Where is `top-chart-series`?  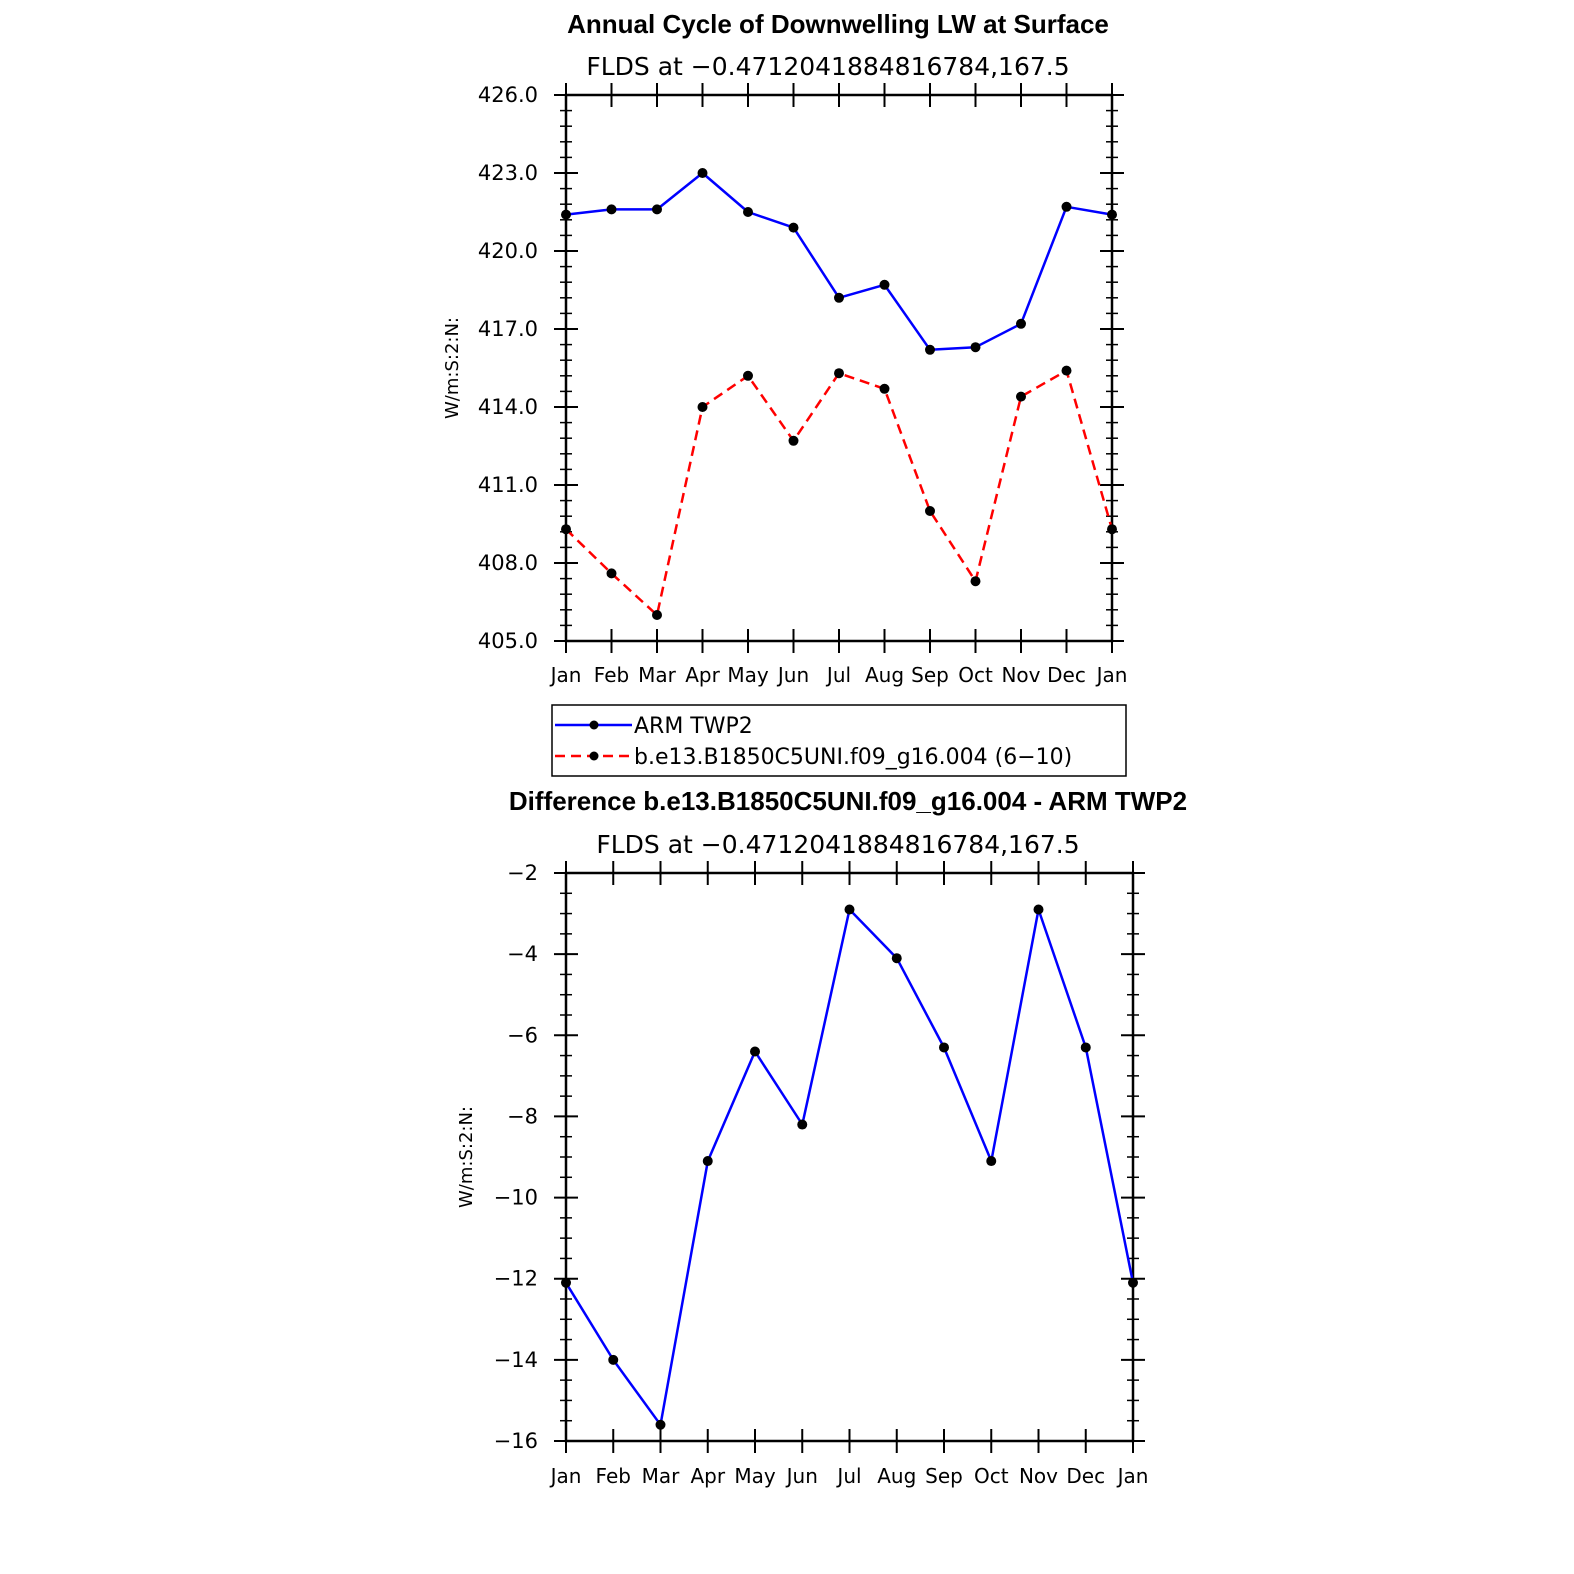 top-chart-series is located at coordinates (839, 394).